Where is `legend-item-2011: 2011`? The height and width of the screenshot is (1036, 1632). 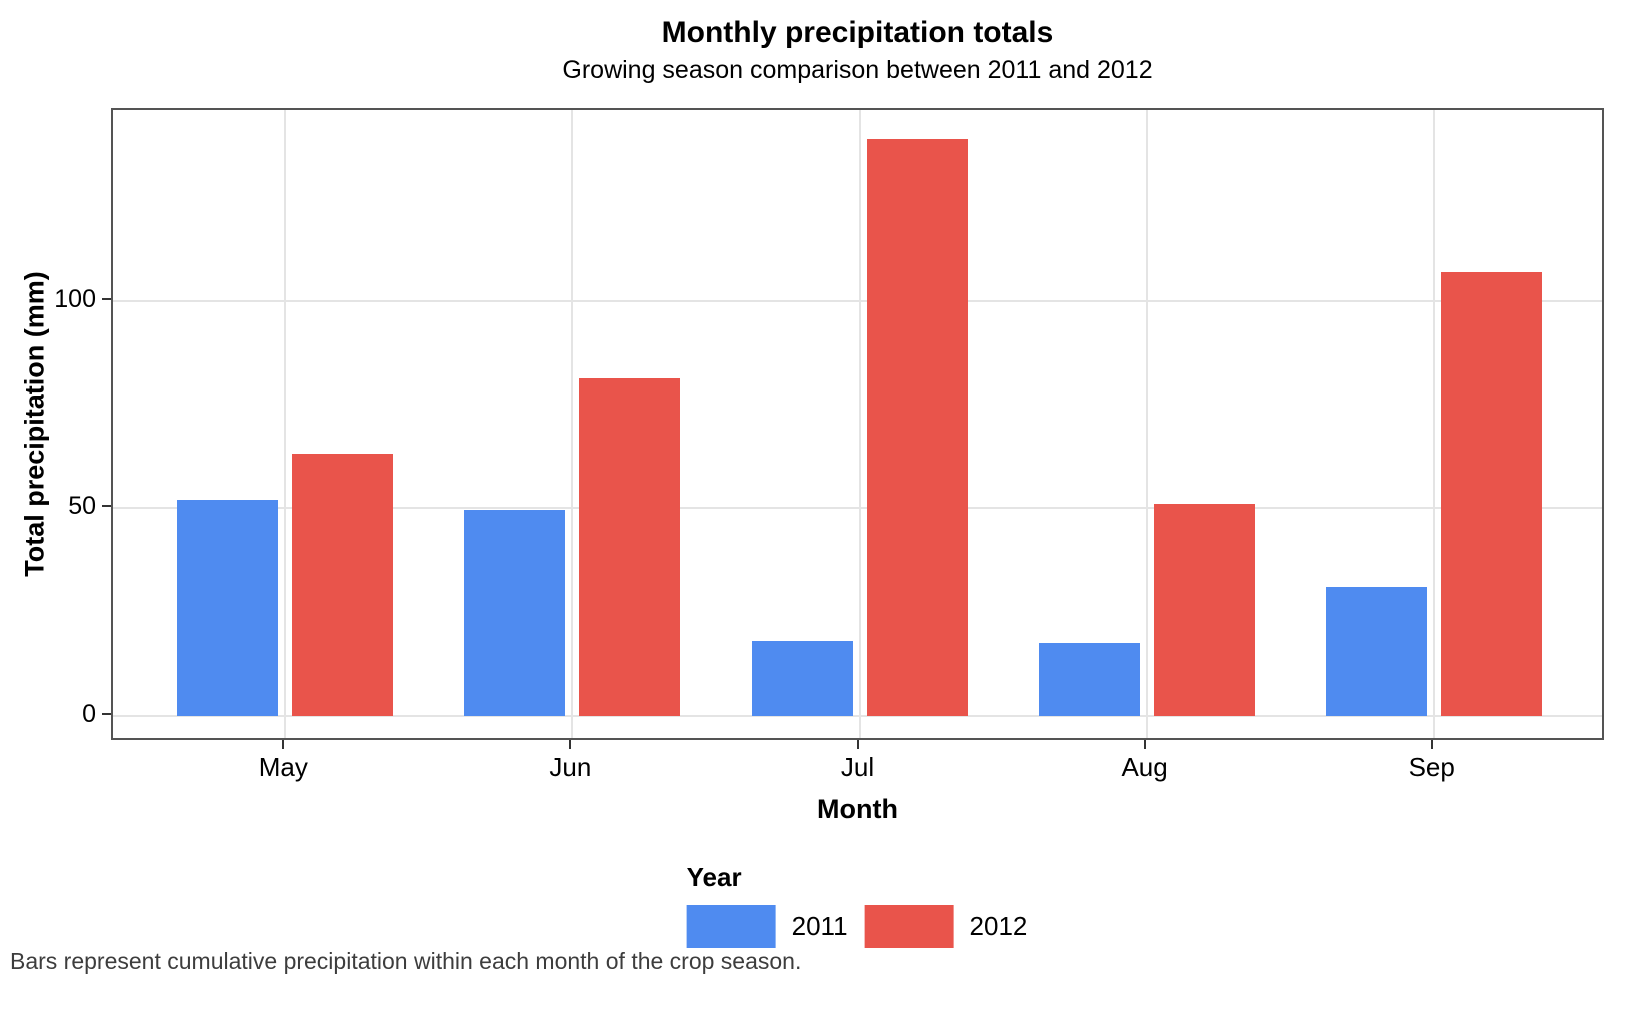 legend-item-2011: 2011 is located at coordinates (767, 926).